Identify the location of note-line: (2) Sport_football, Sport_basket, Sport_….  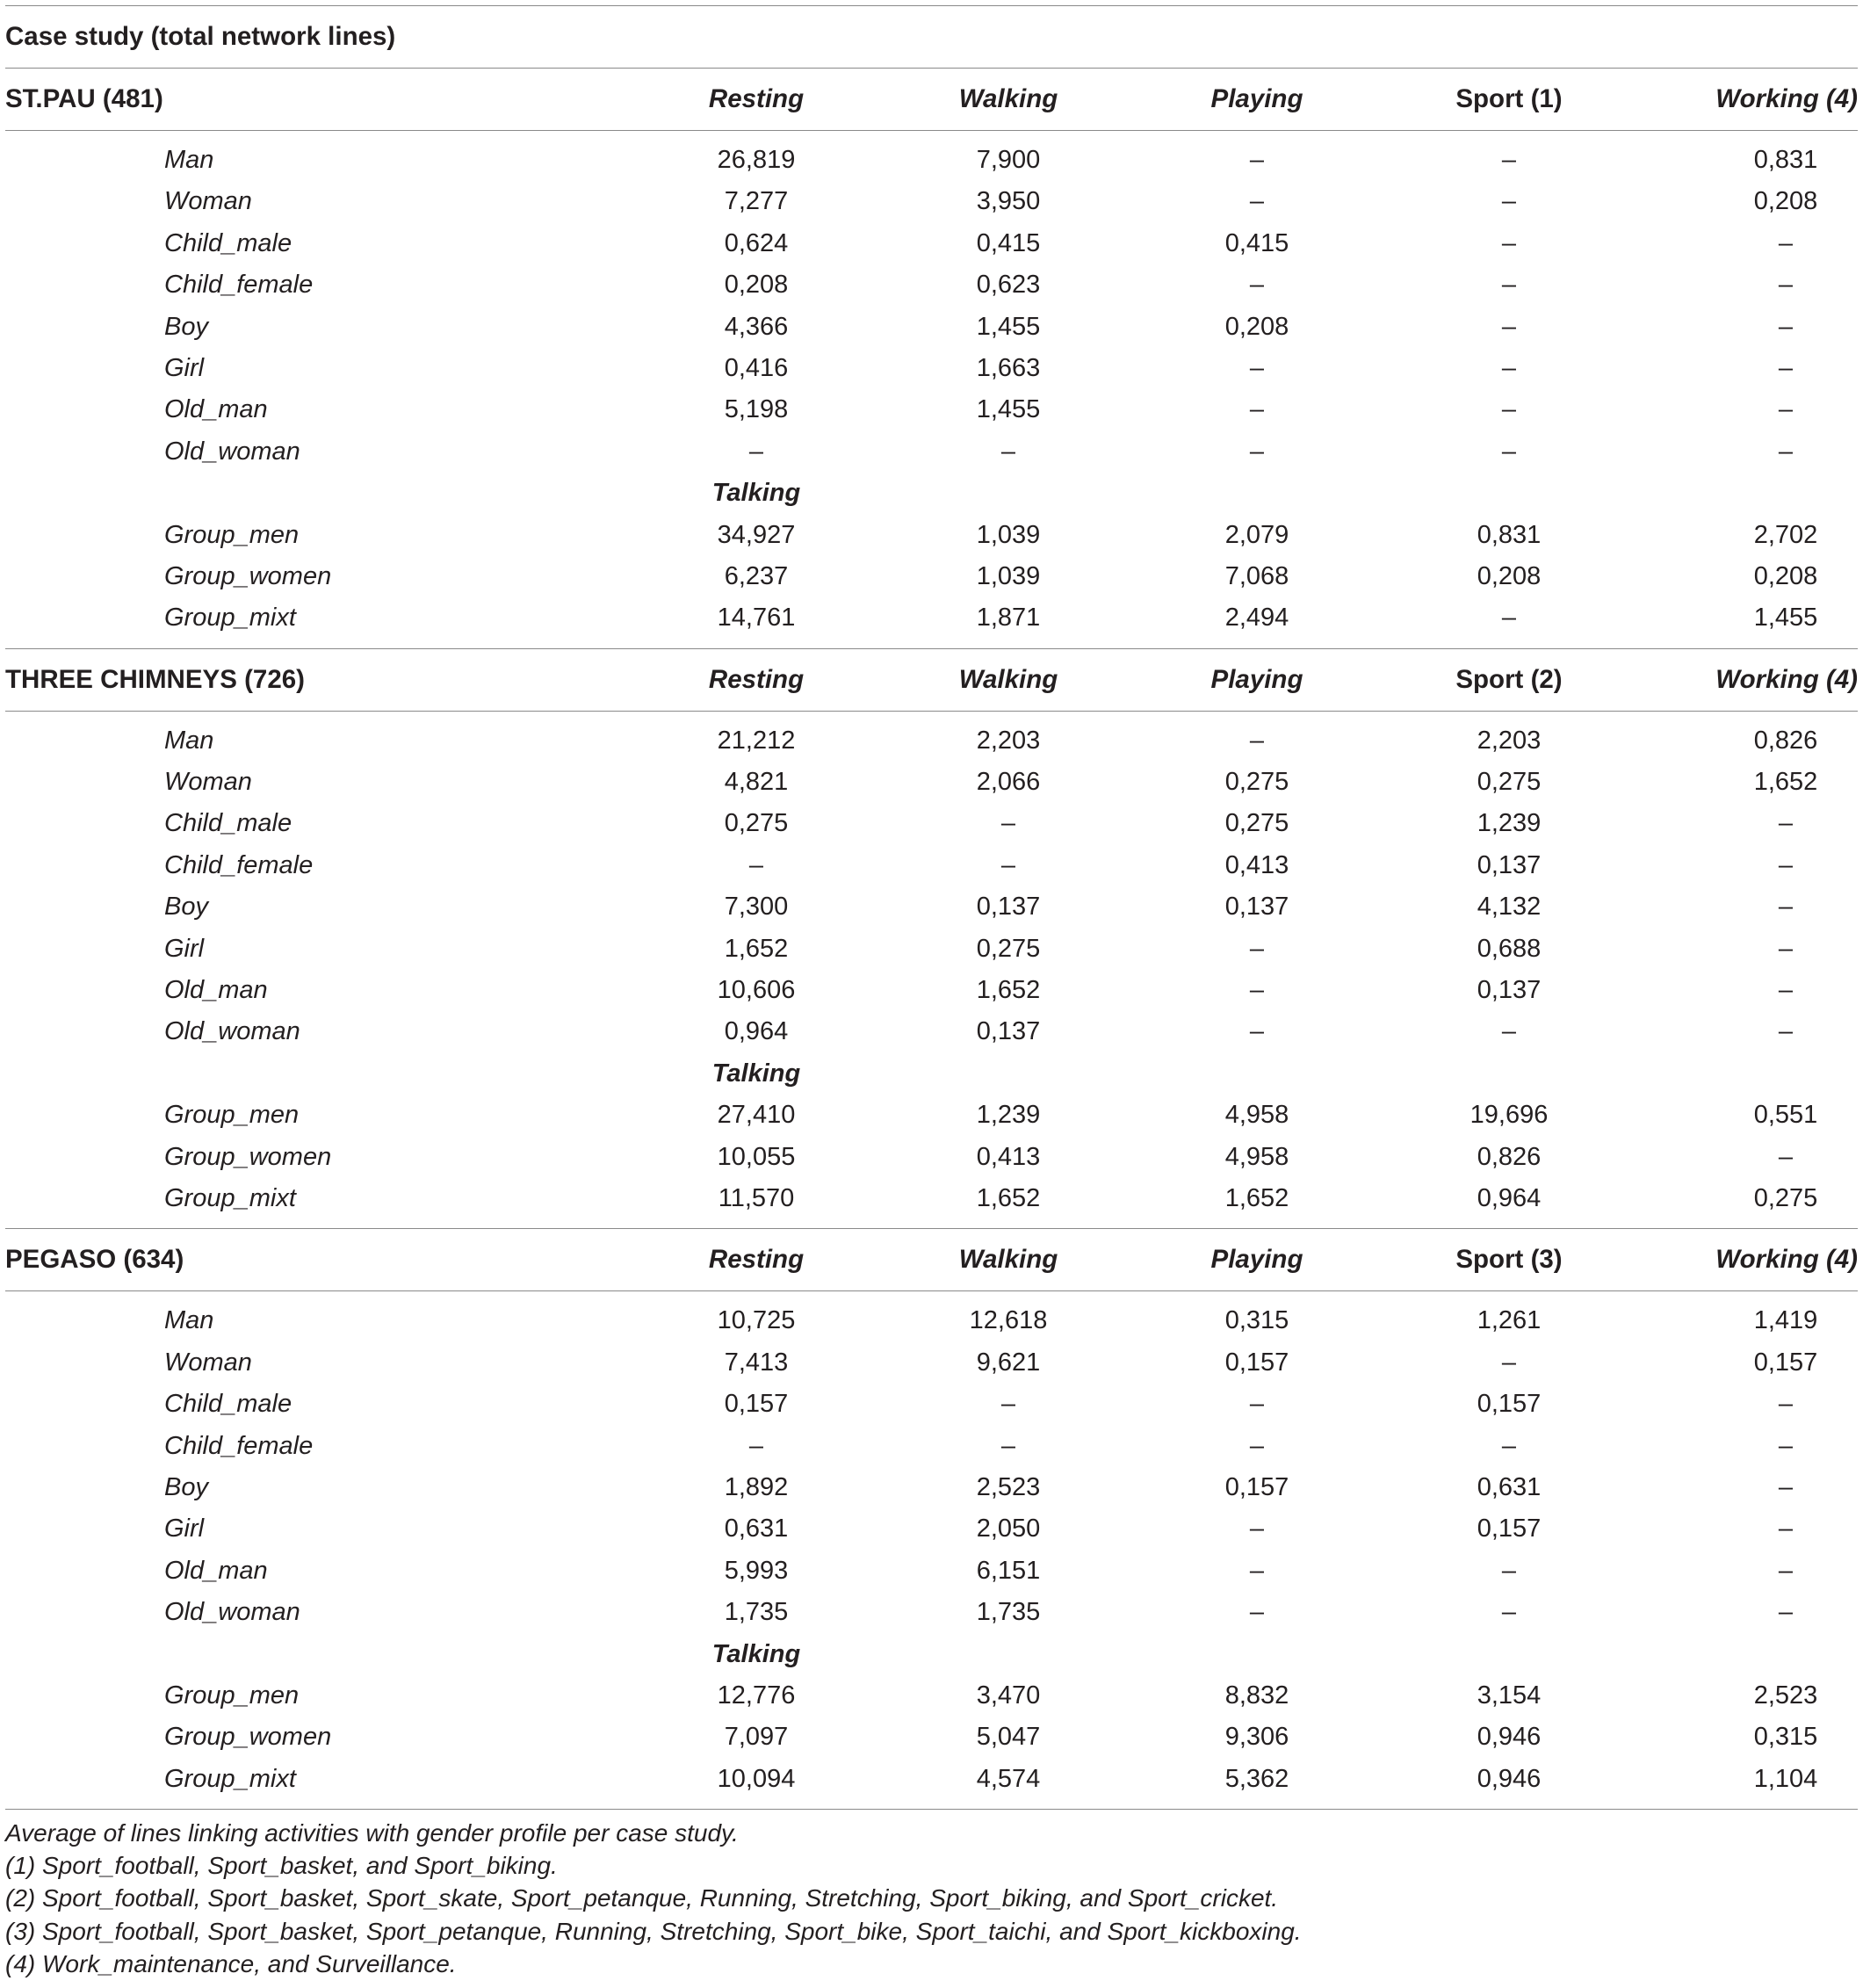
(642, 1898).